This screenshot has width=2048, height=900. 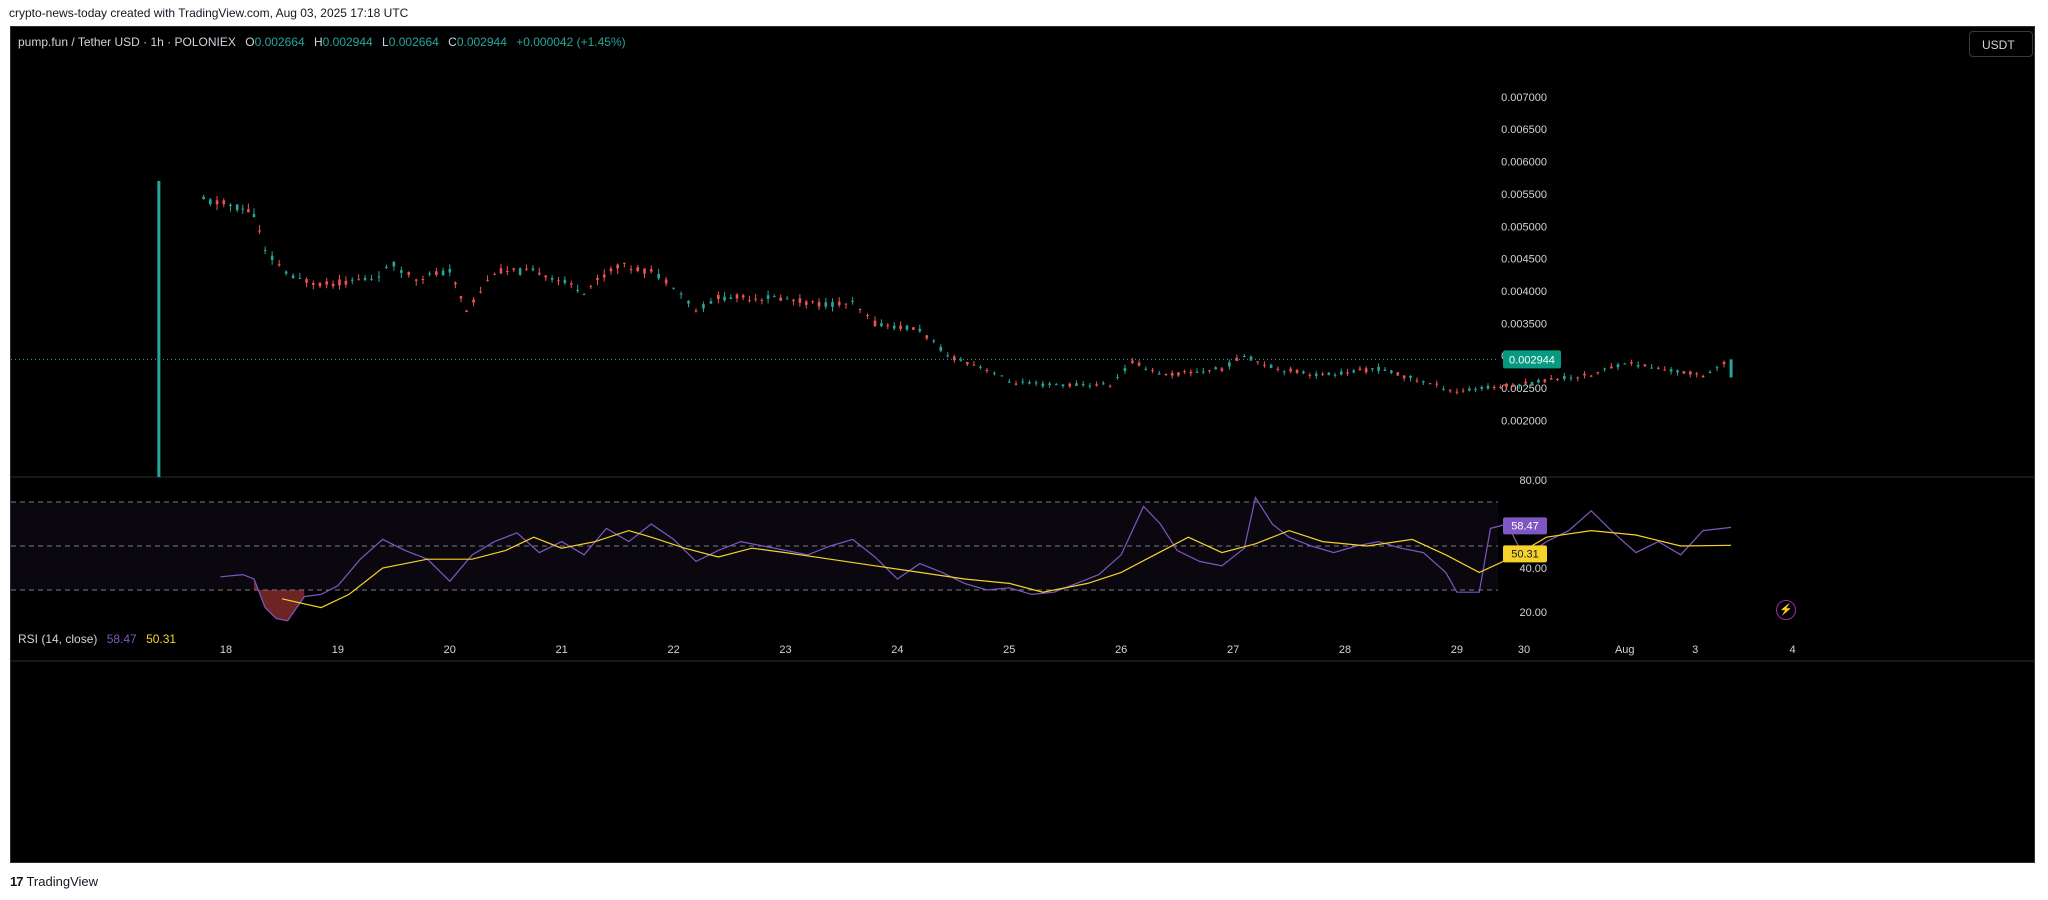 I want to click on rsi-legend: RSI (14, close) 58.47 50.31, so click(x=97, y=639).